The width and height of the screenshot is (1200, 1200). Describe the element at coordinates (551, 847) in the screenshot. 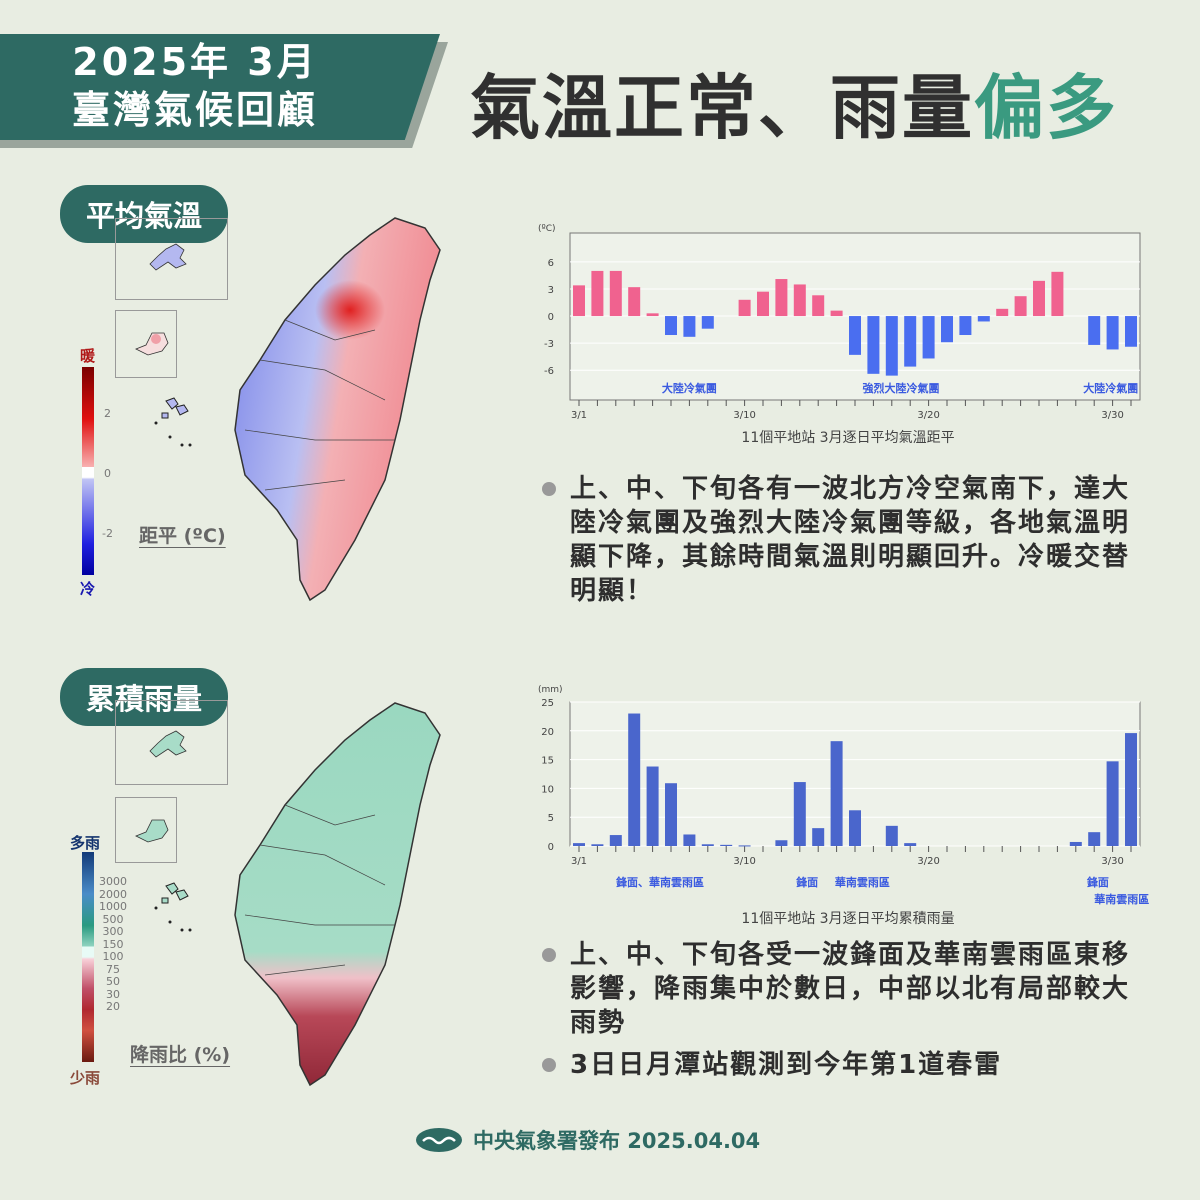

I see `y-tick-label: 0` at that location.